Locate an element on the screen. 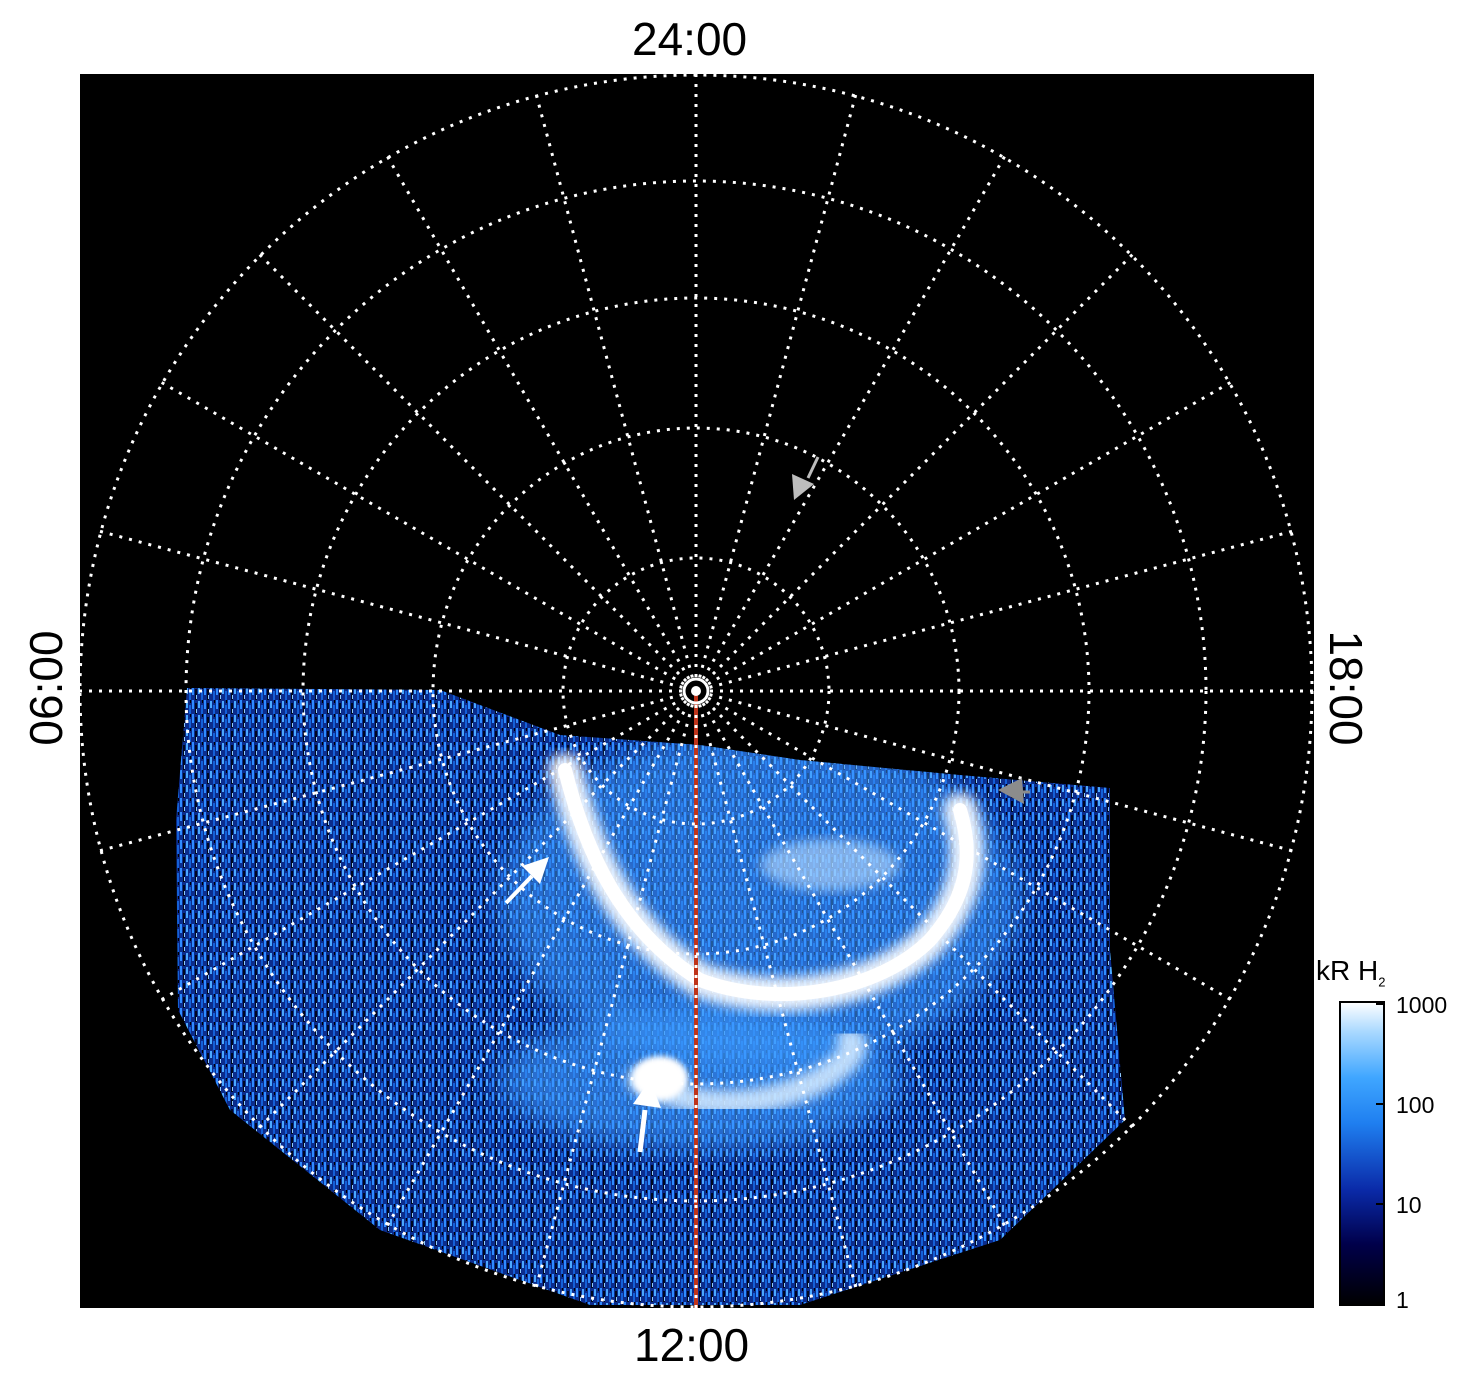  colorbar is located at coordinates (1362, 1153).